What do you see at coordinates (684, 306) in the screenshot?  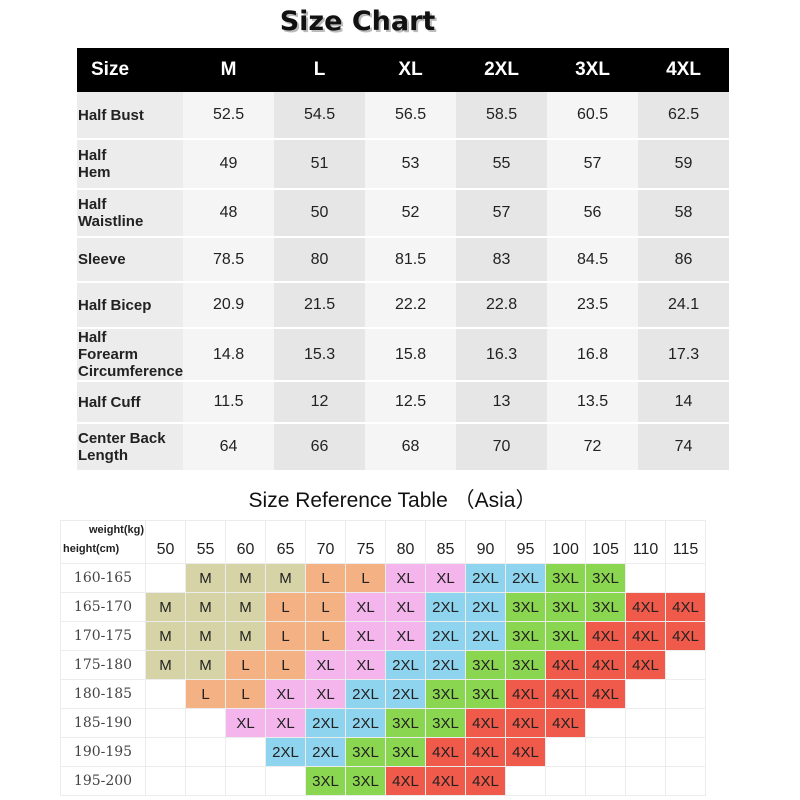 I see `measurement-value: 24.1` at bounding box center [684, 306].